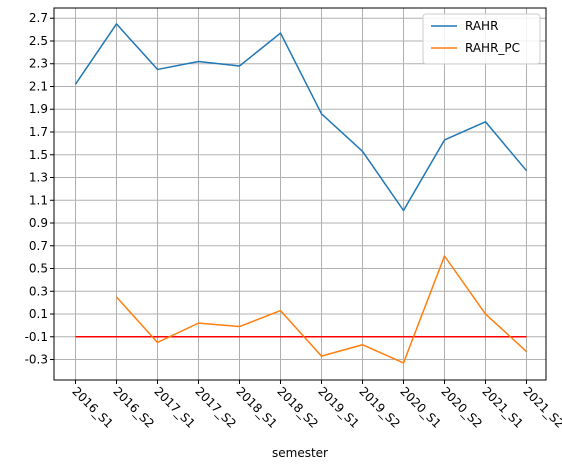  What do you see at coordinates (38, 155) in the screenshot?
I see `y-tick-label: 1.5` at bounding box center [38, 155].